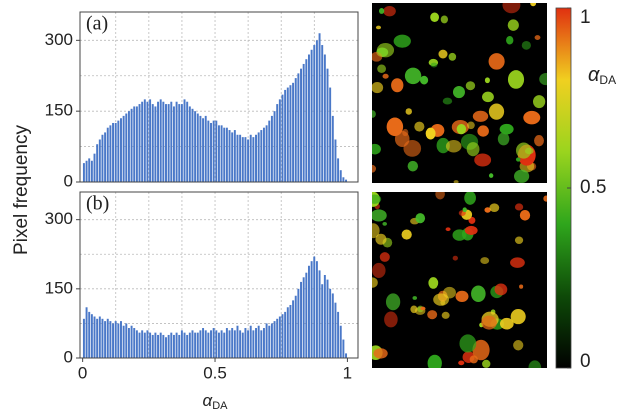 This screenshot has width=630, height=414. I want to click on y-tick-label: 300, so click(59, 39).